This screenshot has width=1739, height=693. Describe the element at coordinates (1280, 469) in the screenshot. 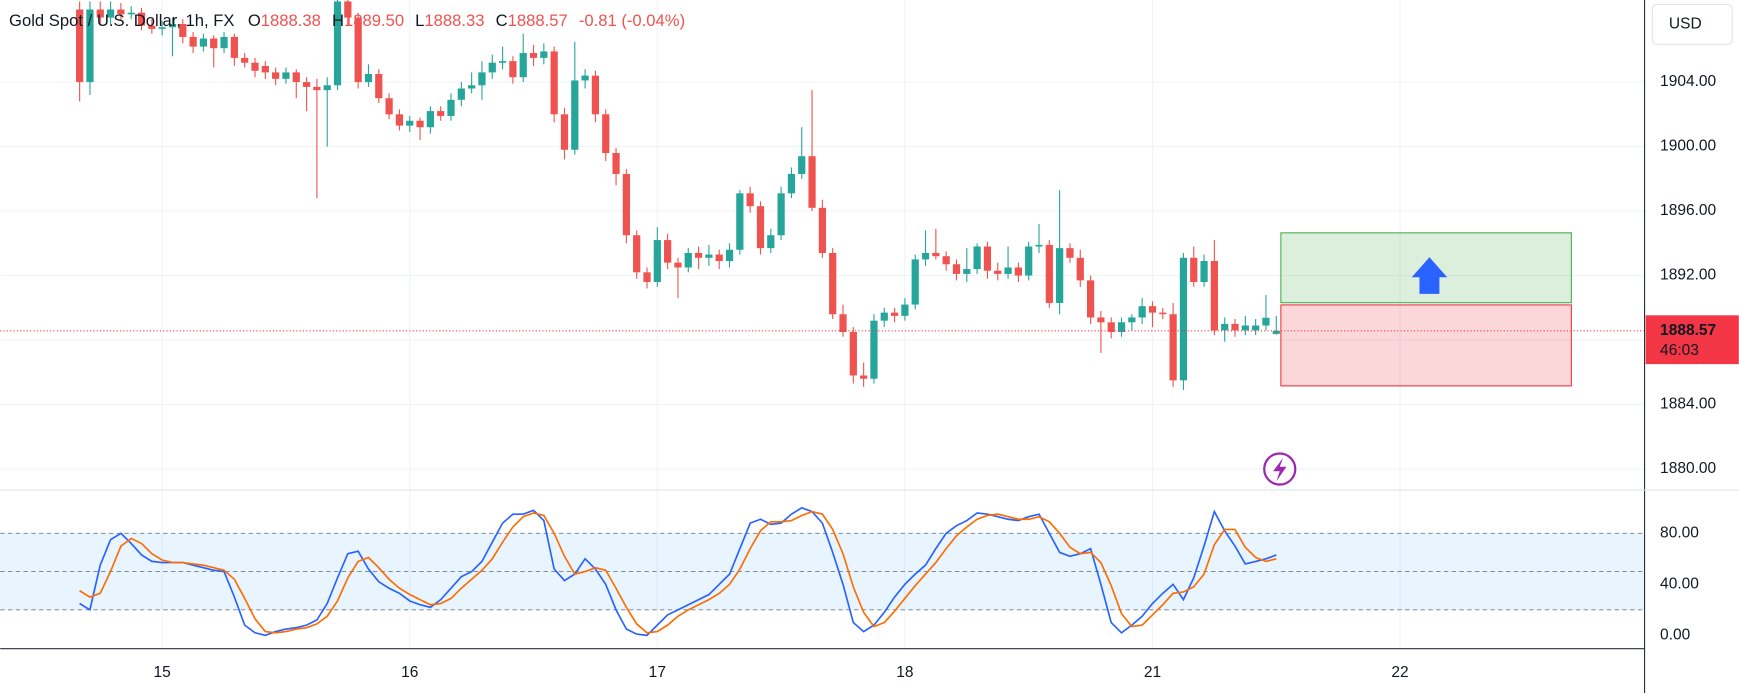

I see `event-bolt` at that location.